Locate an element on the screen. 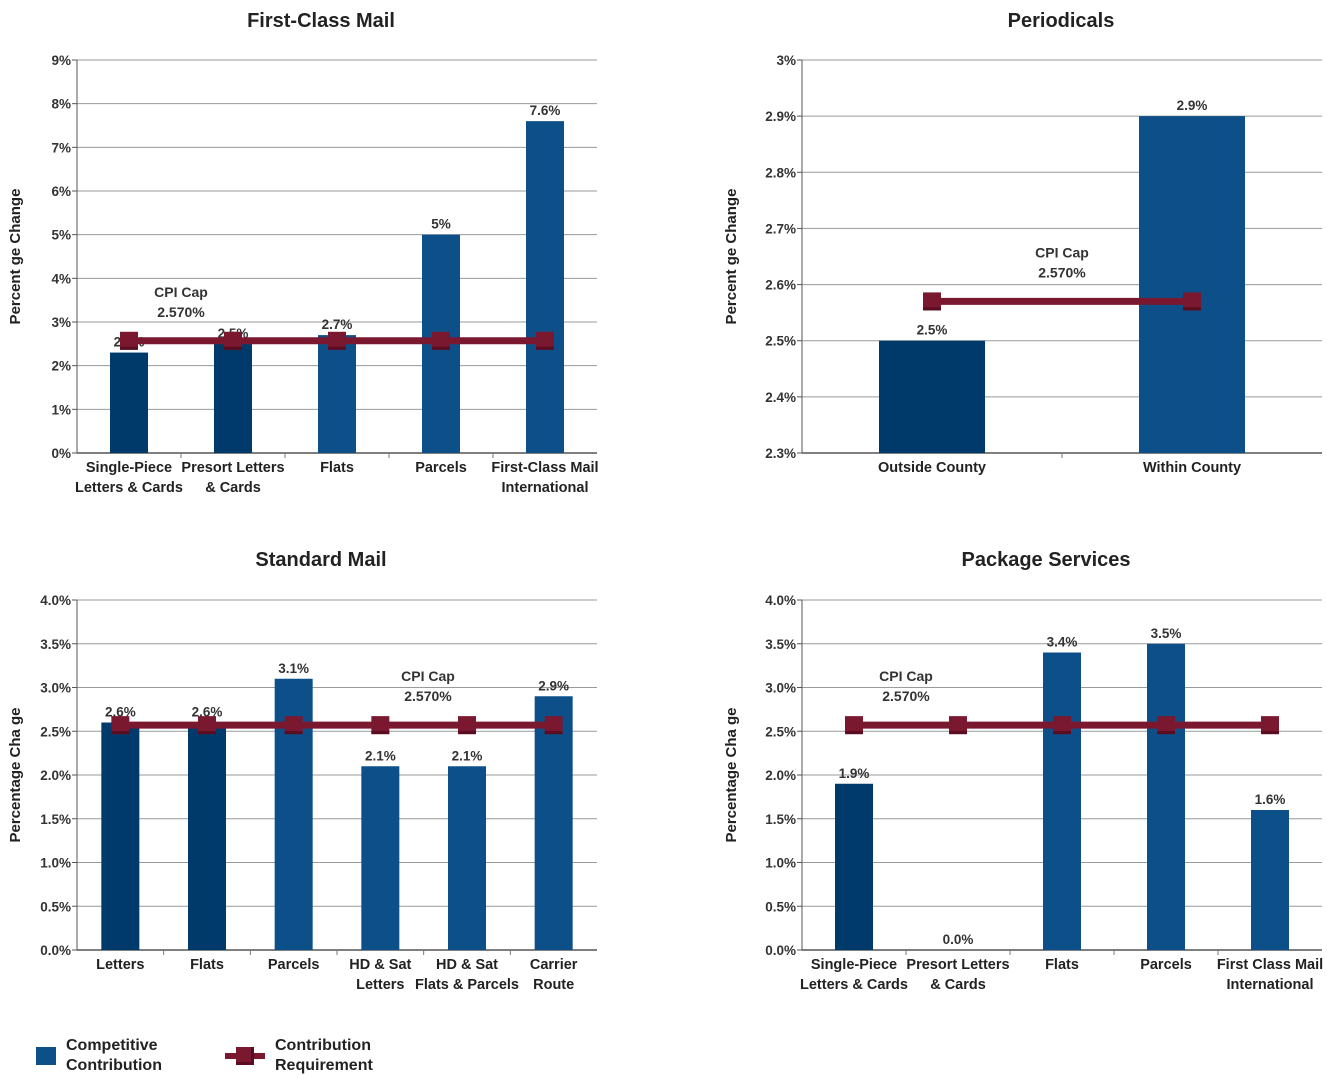 This screenshot has width=1327, height=1078. y-tick-label: 1% is located at coordinates (61, 409).